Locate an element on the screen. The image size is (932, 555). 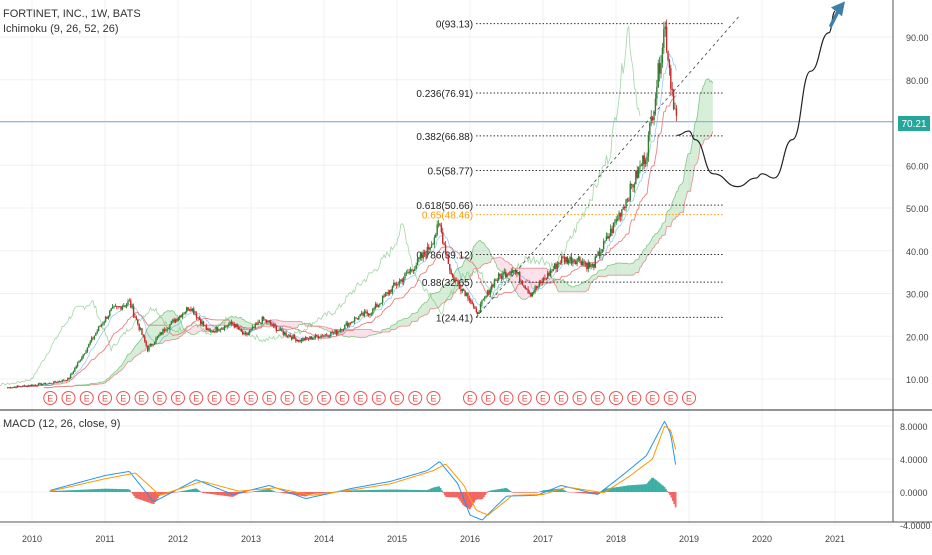
macd-title: MACD (12, 26, close, 9) is located at coordinates (61, 424).